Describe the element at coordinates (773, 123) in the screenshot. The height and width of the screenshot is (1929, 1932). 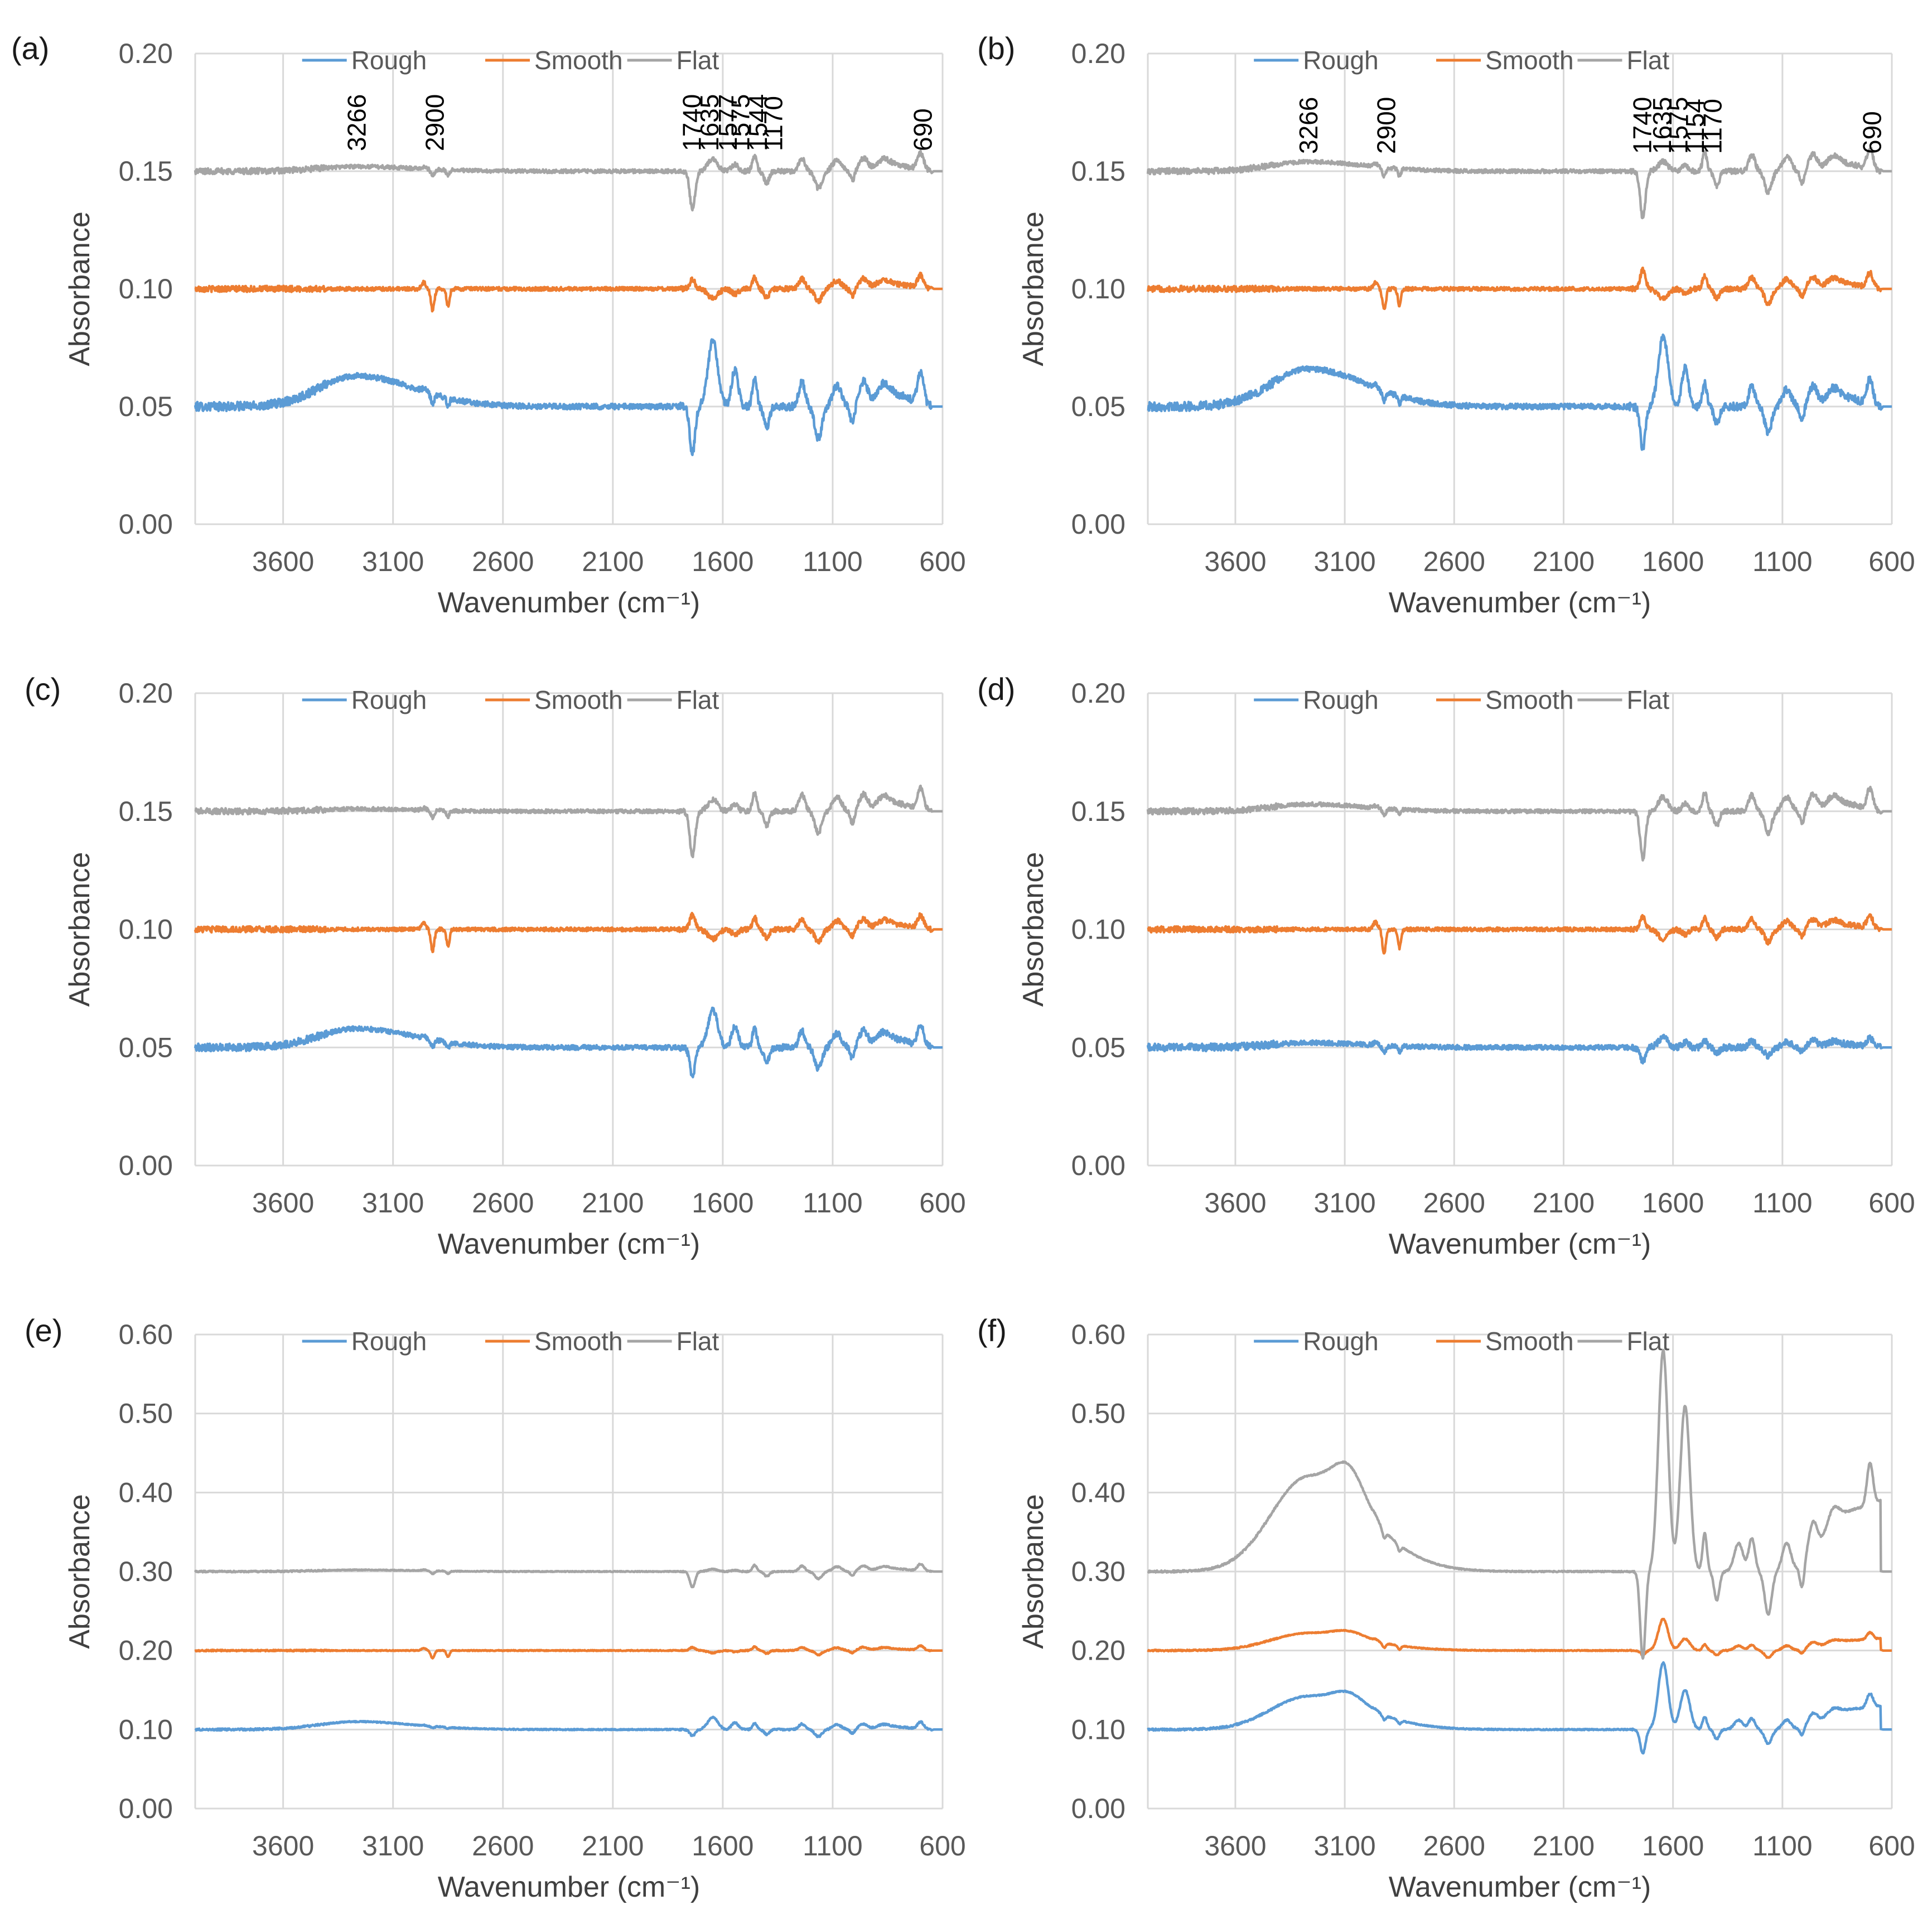
I see `peak-label: 1170` at that location.